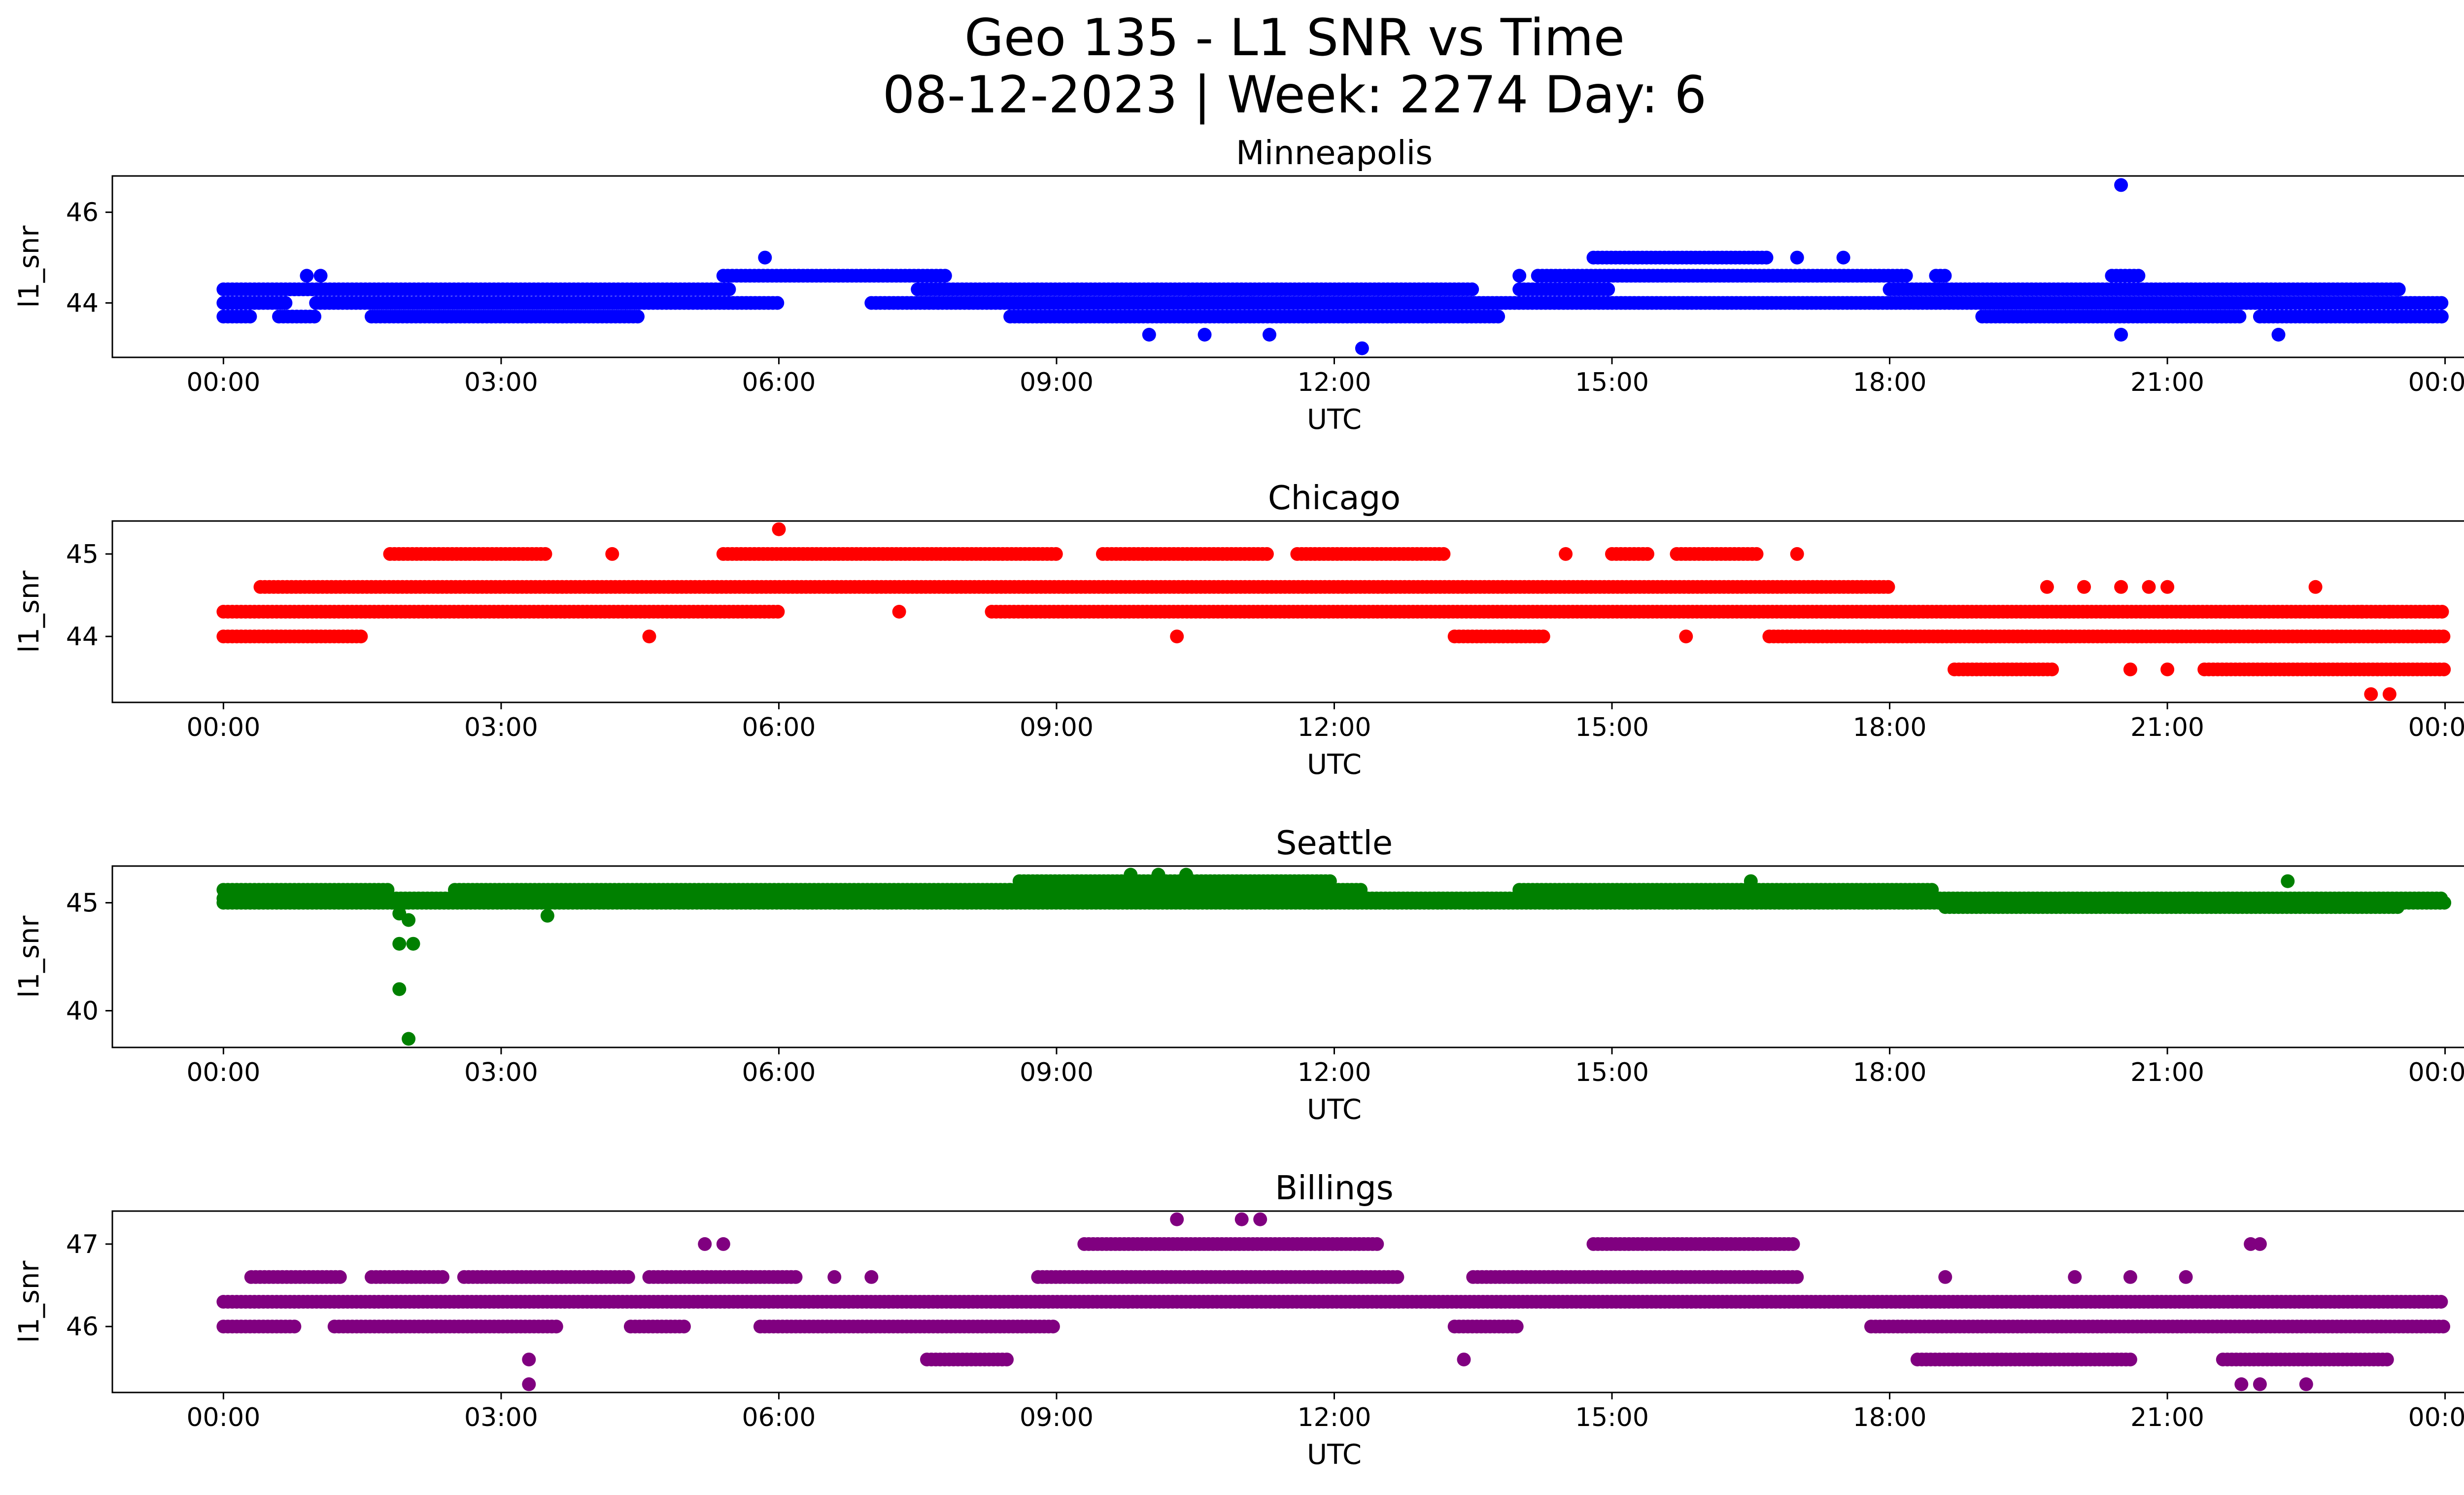 Image resolution: width=2464 pixels, height=1495 pixels. I want to click on subplot-title: Minneapolis, so click(1334, 153).